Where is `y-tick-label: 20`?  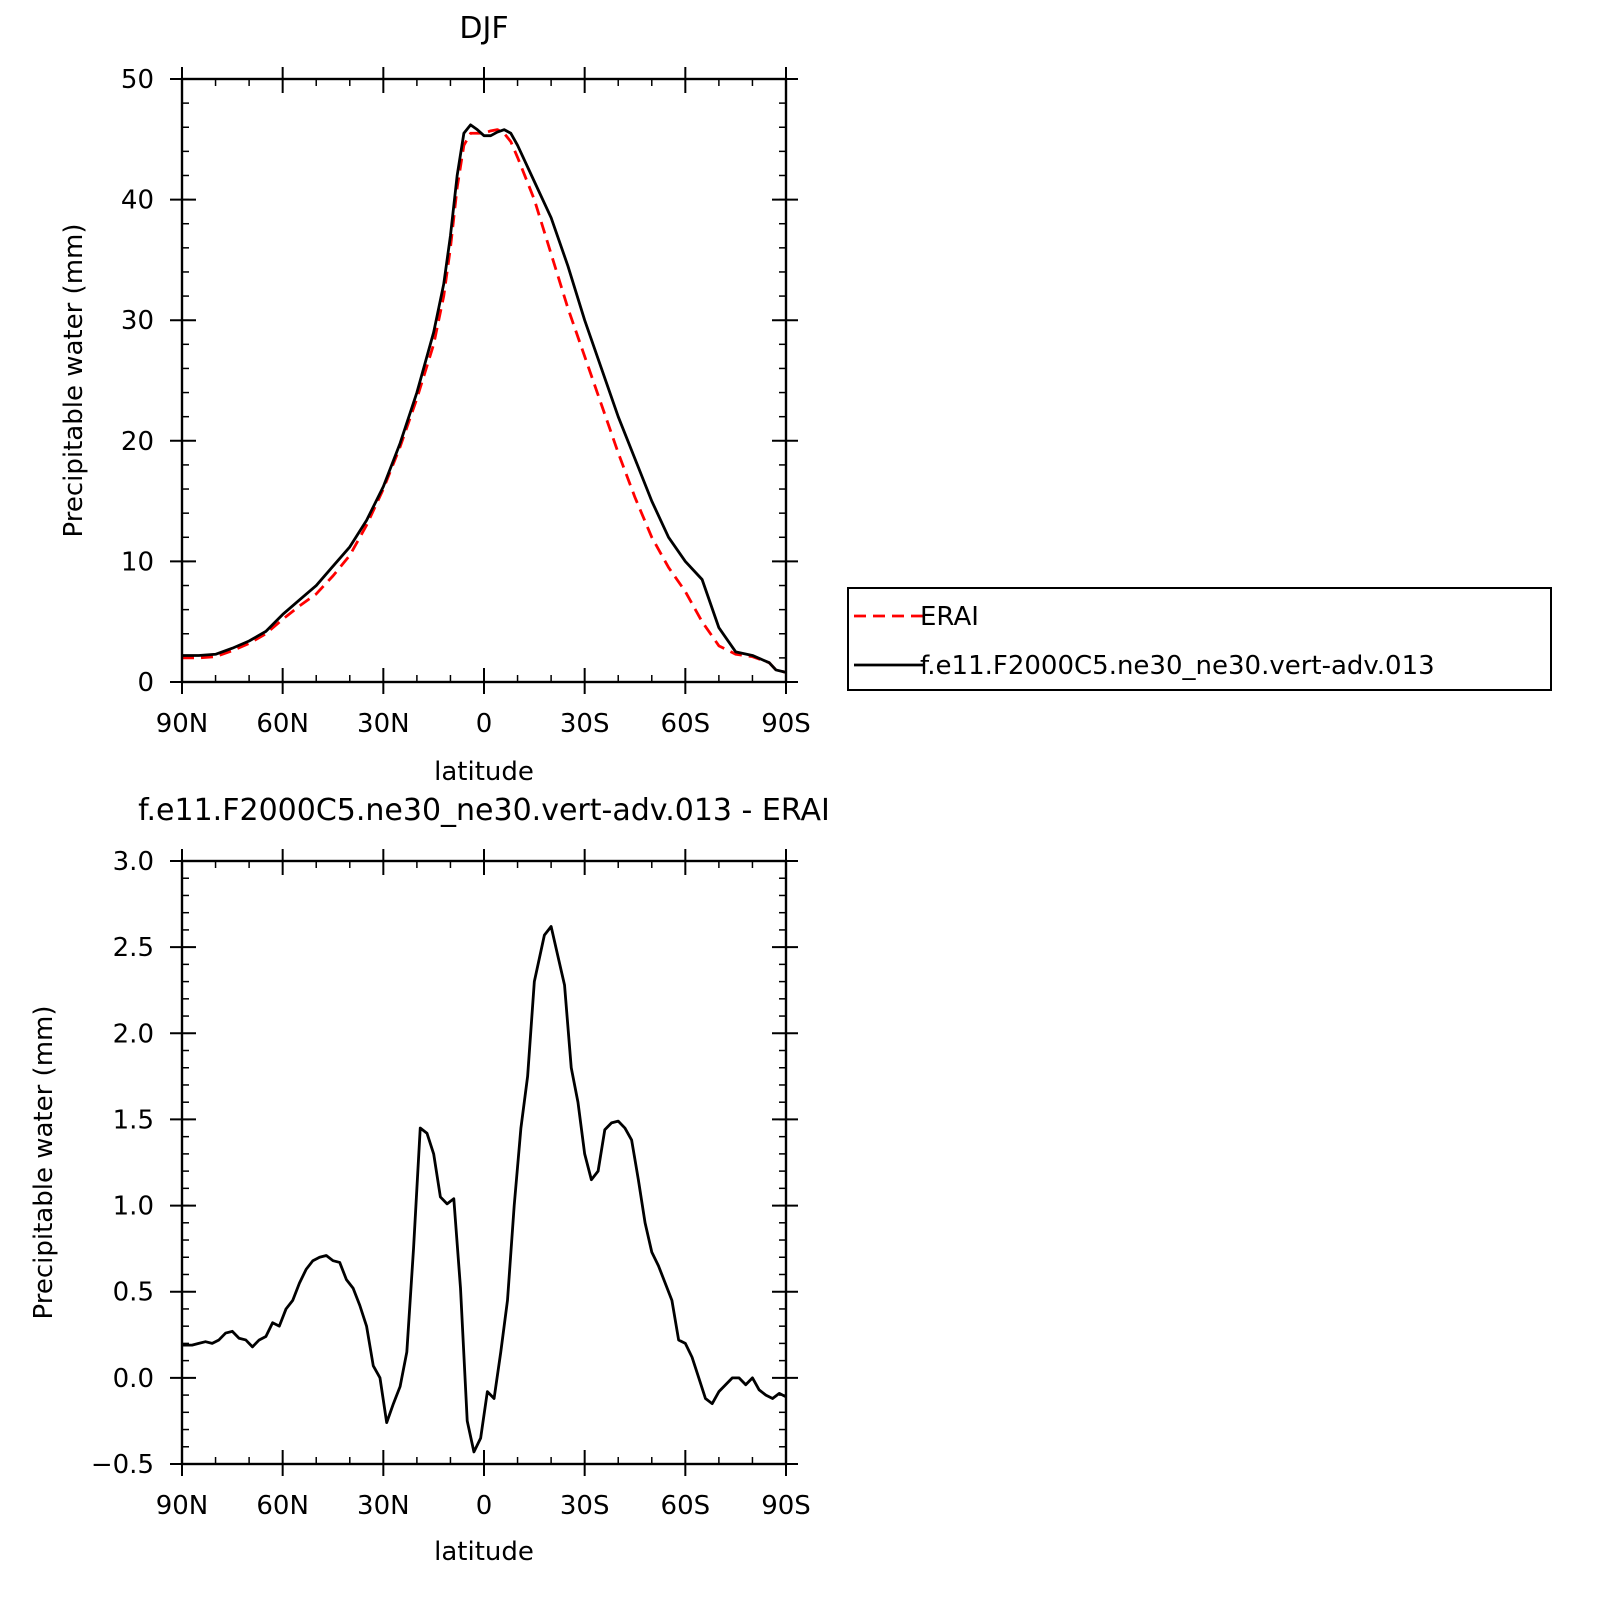
y-tick-label: 20 is located at coordinates (137, 442).